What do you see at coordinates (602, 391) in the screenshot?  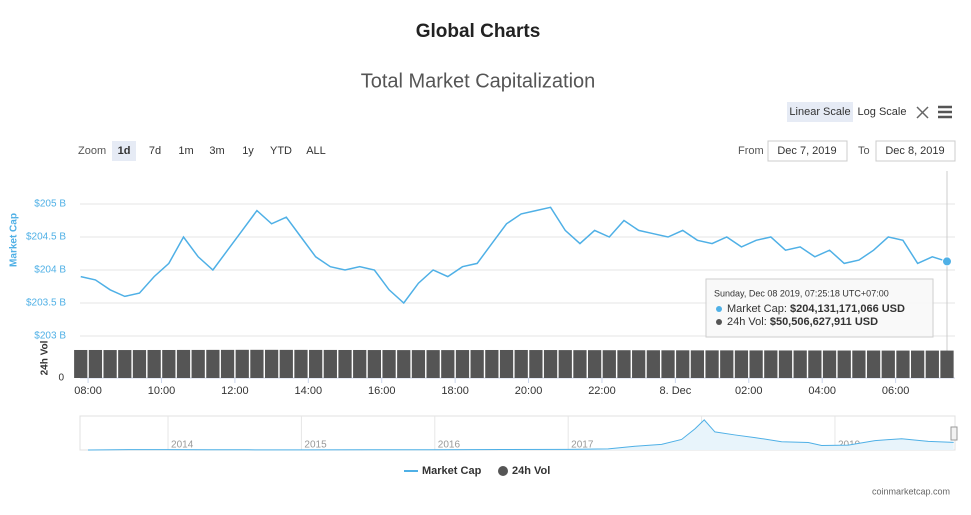 I see `x-tick-label: 22:00` at bounding box center [602, 391].